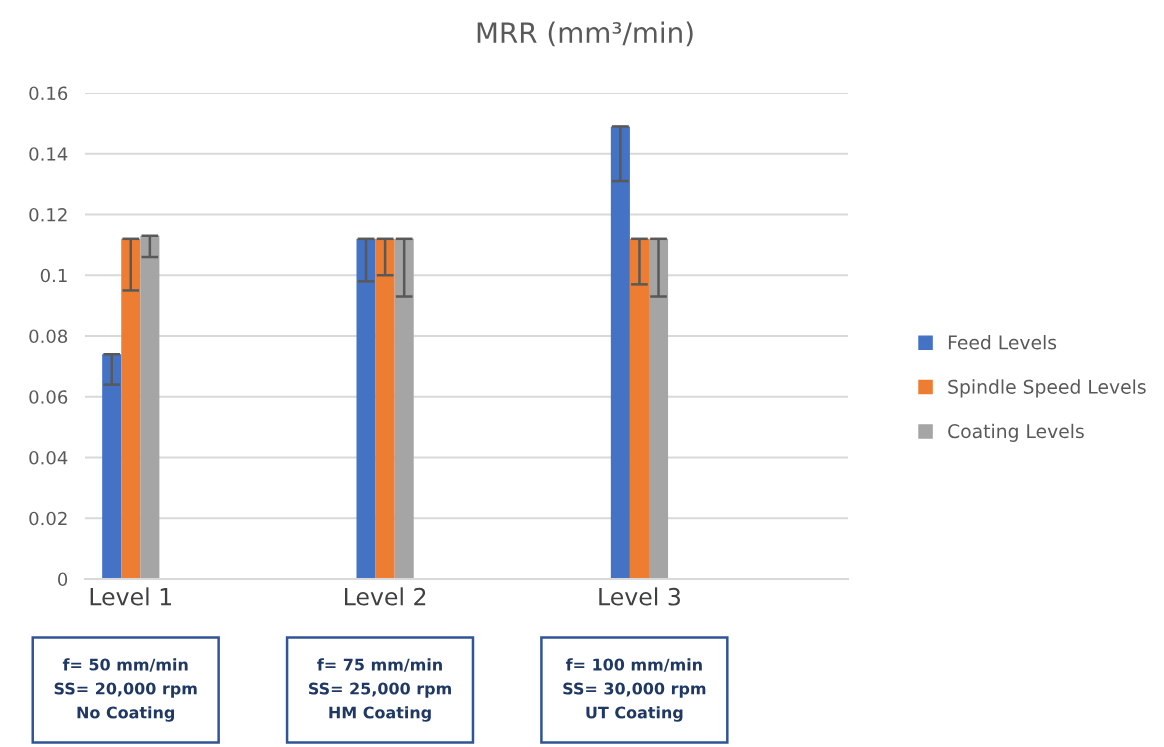 This screenshot has height=747, width=1164. I want to click on y-tick-label: 0.02, so click(48, 518).